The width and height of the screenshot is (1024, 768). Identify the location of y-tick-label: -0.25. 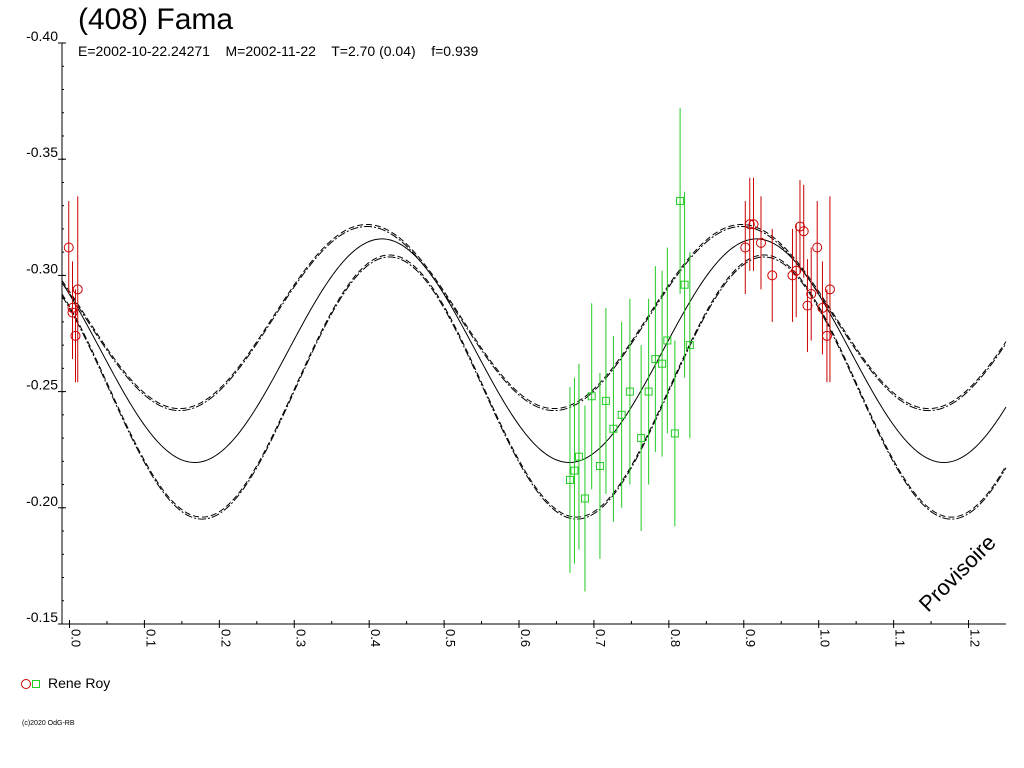
(42, 385).